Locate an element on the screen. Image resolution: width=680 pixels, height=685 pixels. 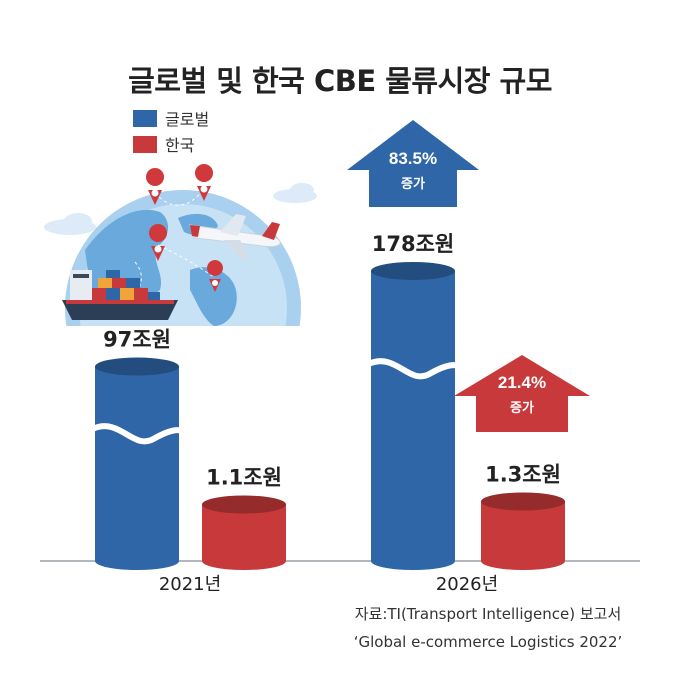
logistics-illustration is located at coordinates (180, 245).